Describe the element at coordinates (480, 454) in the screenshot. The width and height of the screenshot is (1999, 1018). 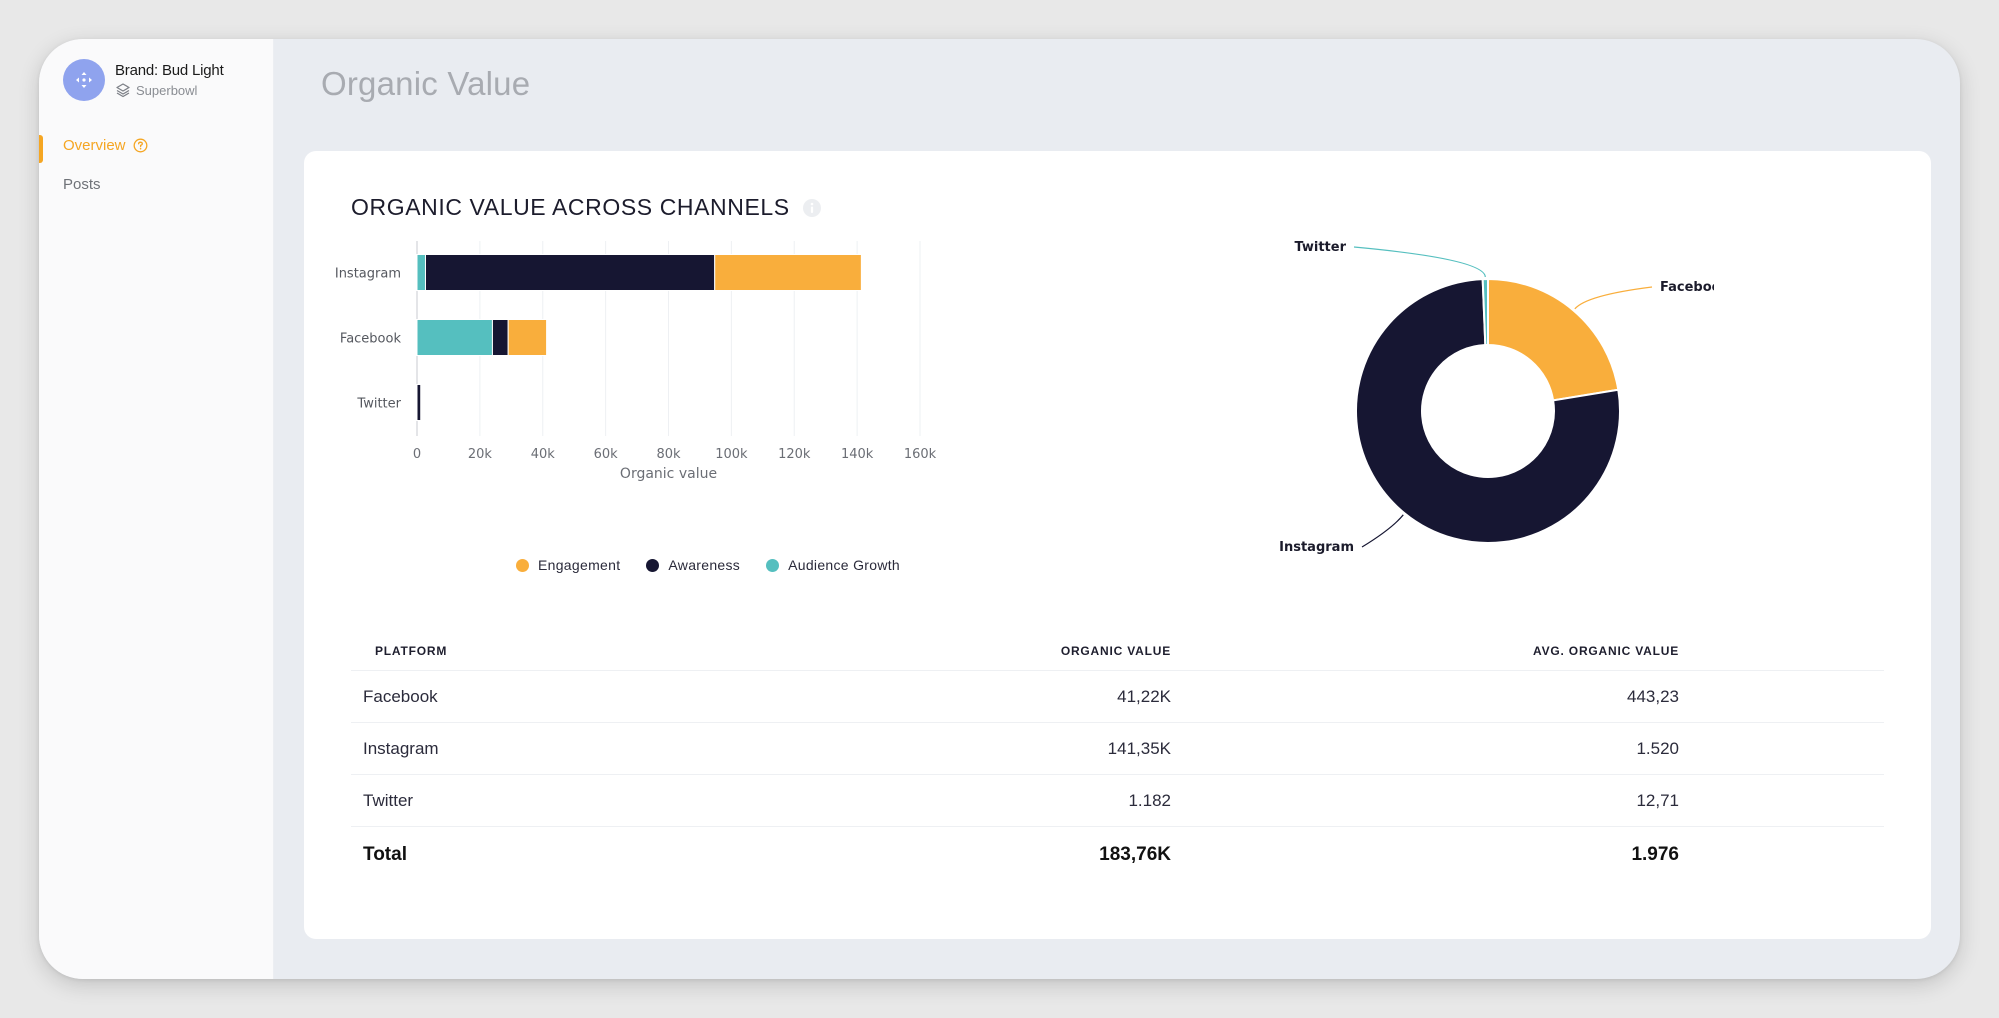
I see `x-tick-label: 20k` at that location.